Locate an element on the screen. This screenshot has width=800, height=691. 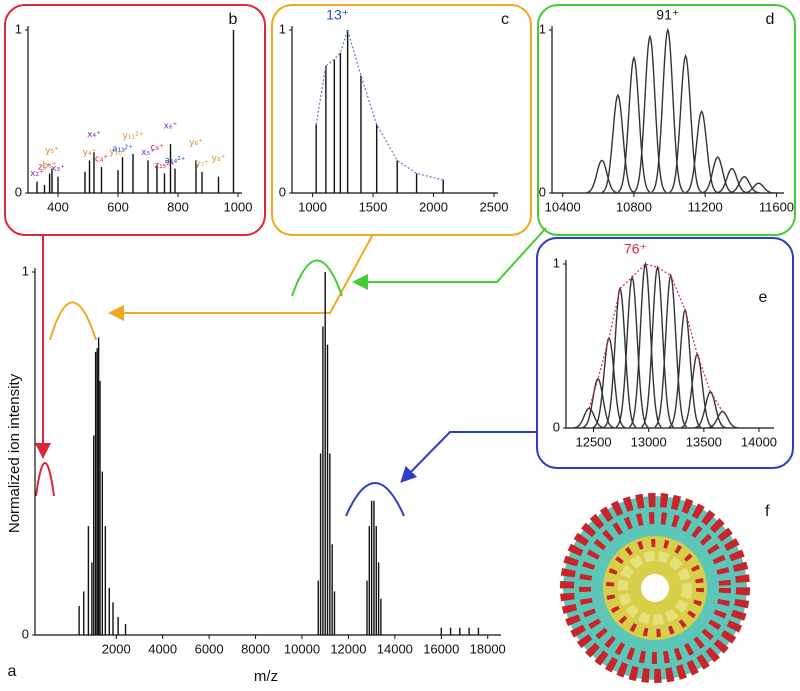
ion-label: z₁₅²⁺ is located at coordinates (164, 166).